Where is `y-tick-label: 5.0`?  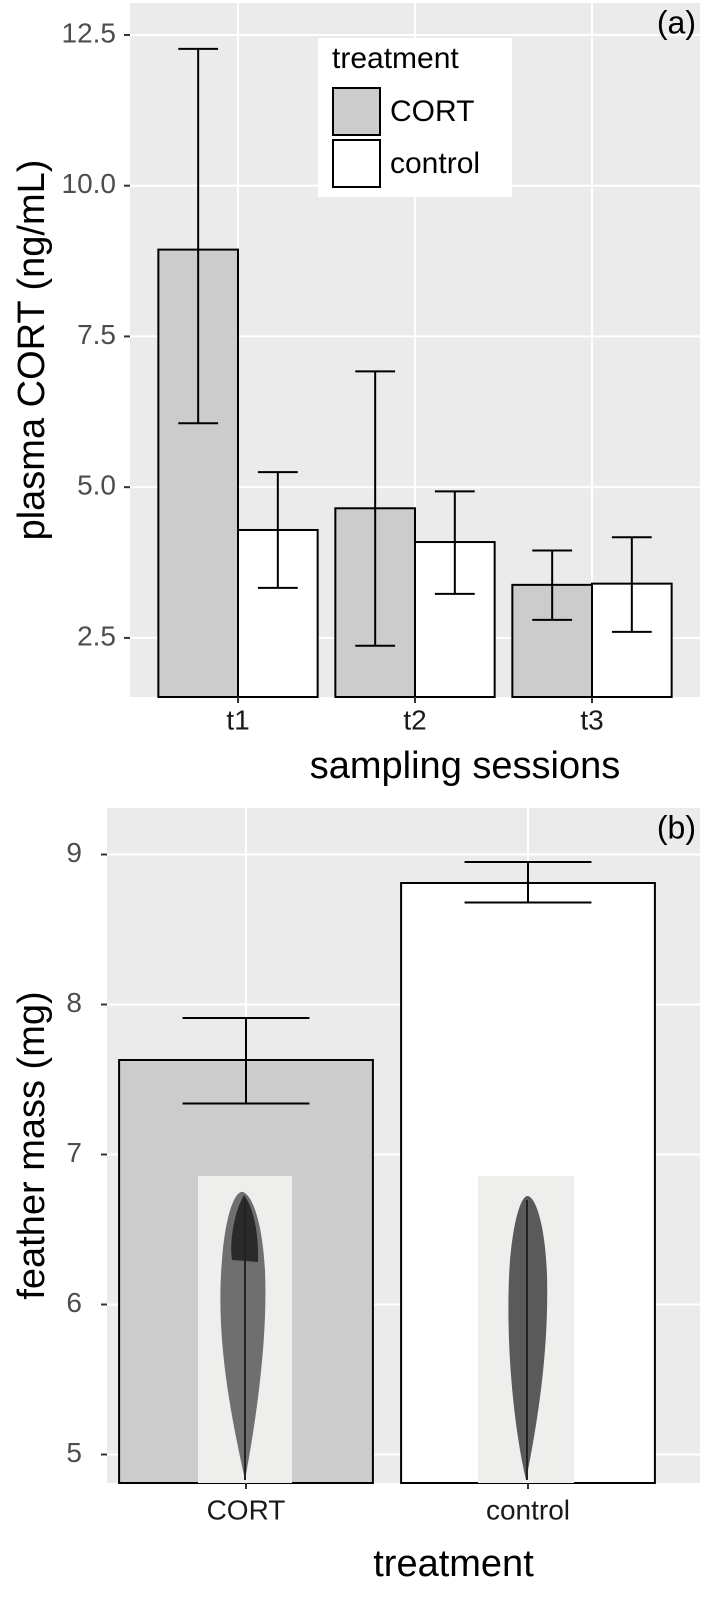
y-tick-label: 5.0 is located at coordinates (96, 485).